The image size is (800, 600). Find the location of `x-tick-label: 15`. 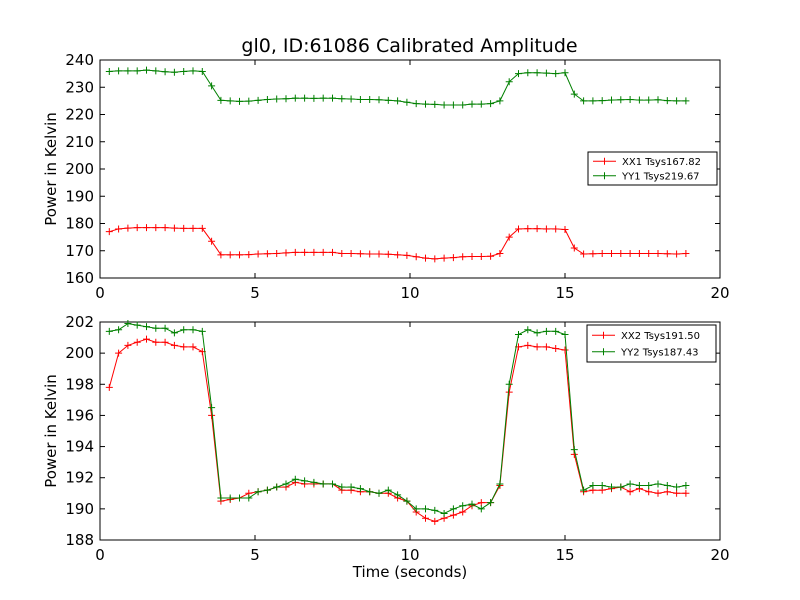

x-tick-label: 15 is located at coordinates (564, 555).